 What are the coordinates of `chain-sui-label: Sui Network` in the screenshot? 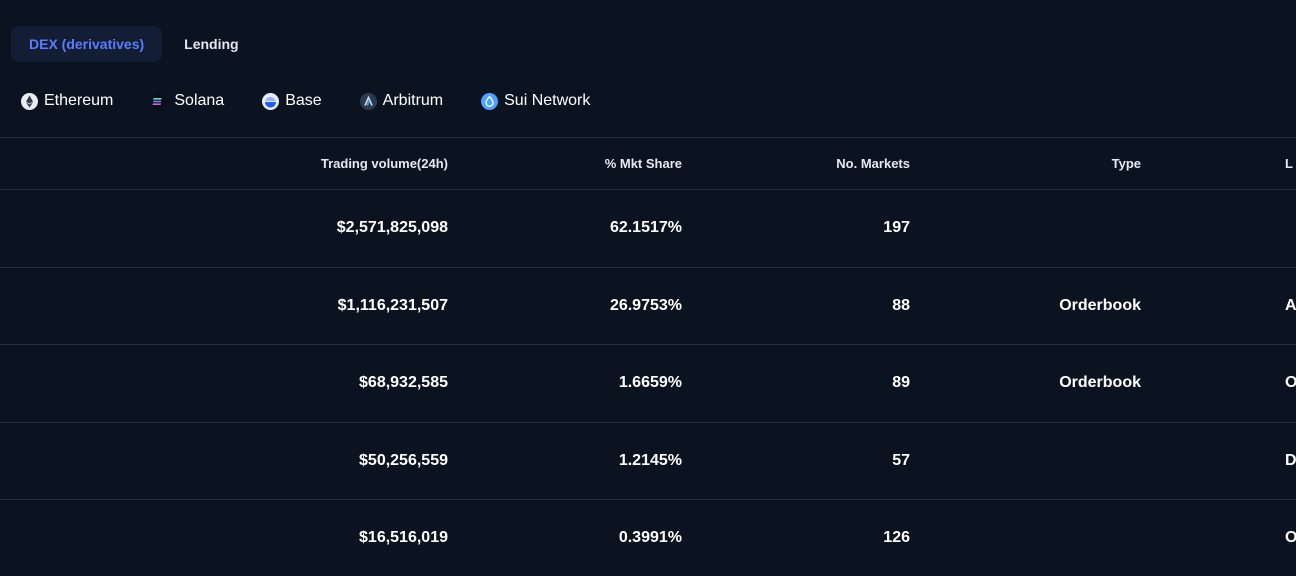 It's located at (547, 100).